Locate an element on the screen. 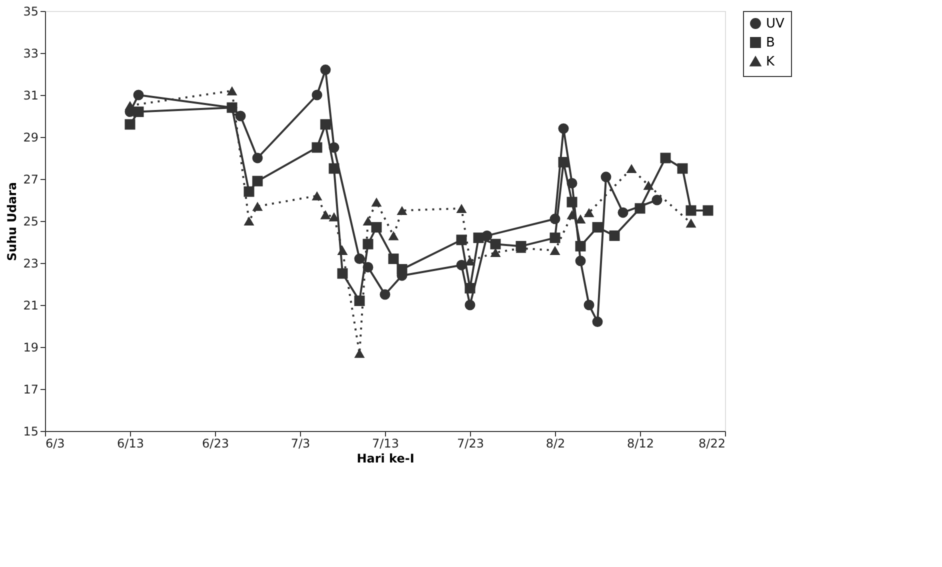 The width and height of the screenshot is (942, 567). x-tick-label: 6/23 is located at coordinates (215, 443).